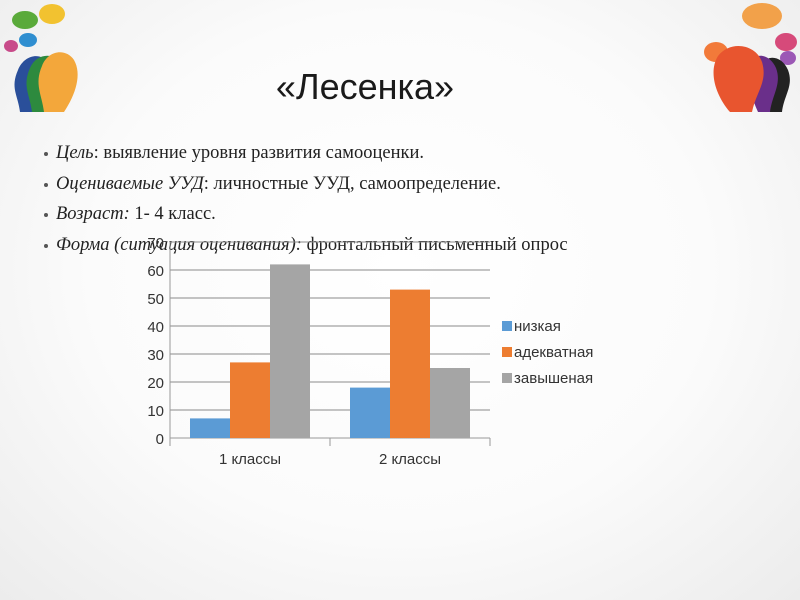  I want to click on legend-label: завышеная, so click(553, 378).